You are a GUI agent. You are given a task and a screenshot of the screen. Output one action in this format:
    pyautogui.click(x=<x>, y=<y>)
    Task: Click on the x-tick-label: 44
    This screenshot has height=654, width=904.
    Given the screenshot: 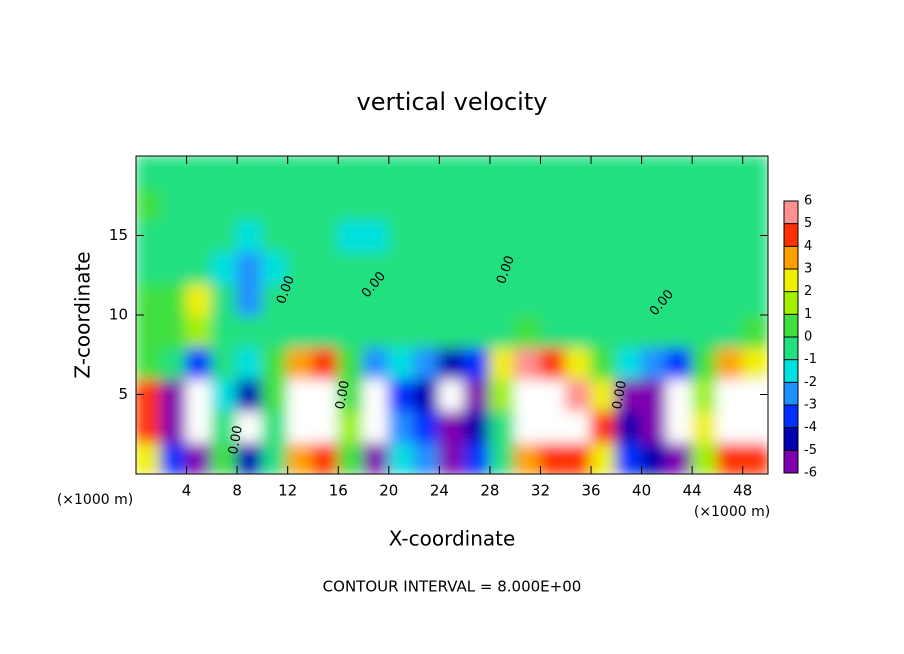 What is the action you would take?
    pyautogui.click(x=692, y=491)
    